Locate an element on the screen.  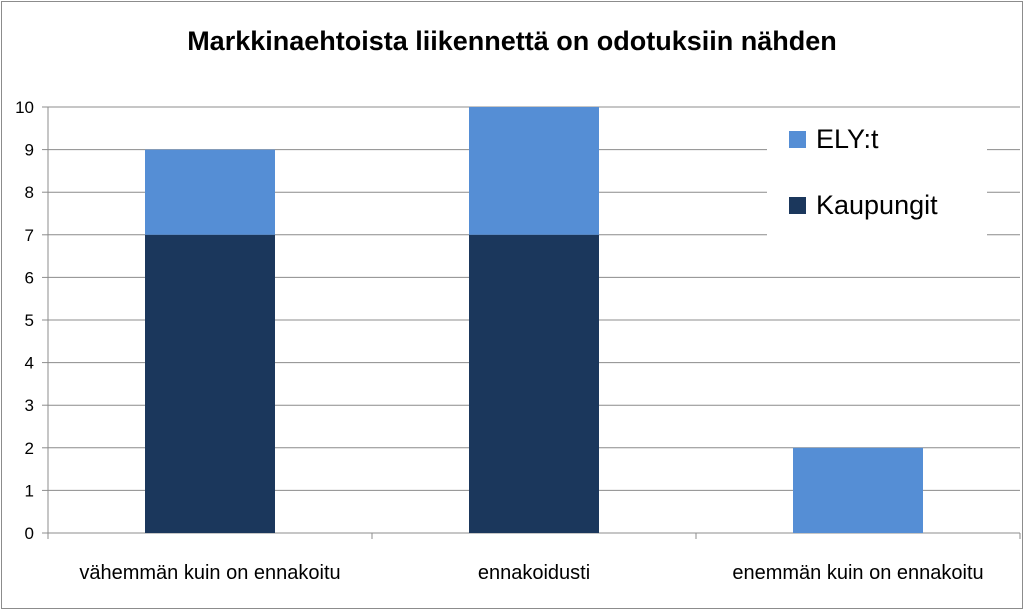
legend-label-ely: ELY:t is located at coordinates (847, 139).